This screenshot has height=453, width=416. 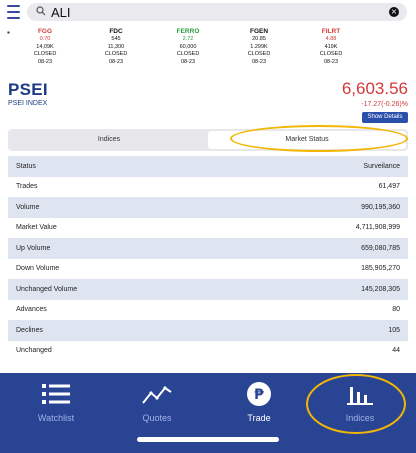 What do you see at coordinates (33, 248) in the screenshot?
I see `row-label: Up Volume` at bounding box center [33, 248].